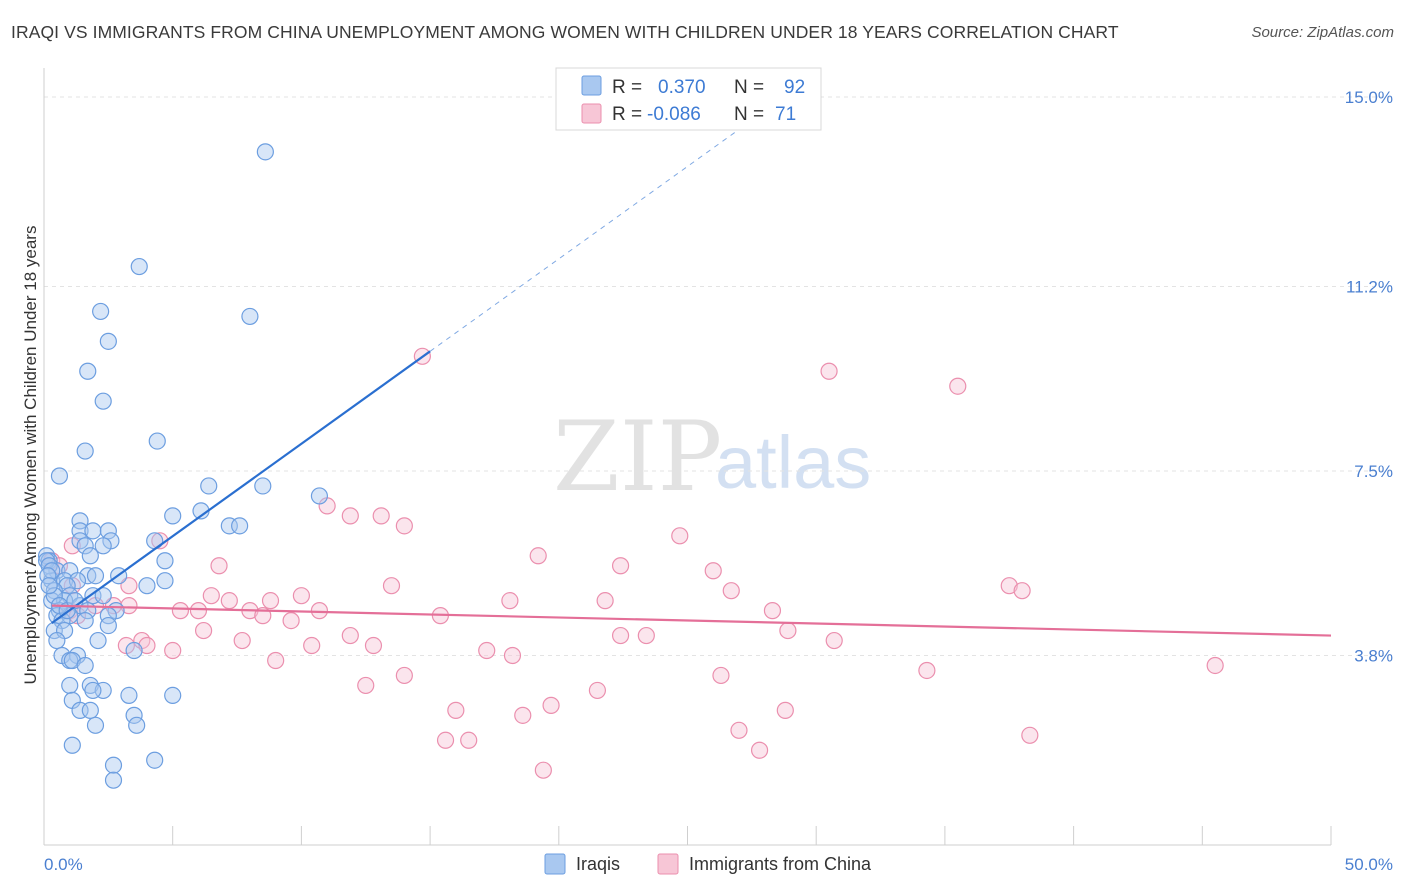  What do you see at coordinates (785, 114) in the screenshot?
I see `legend-n-value-2: 71` at bounding box center [785, 114].